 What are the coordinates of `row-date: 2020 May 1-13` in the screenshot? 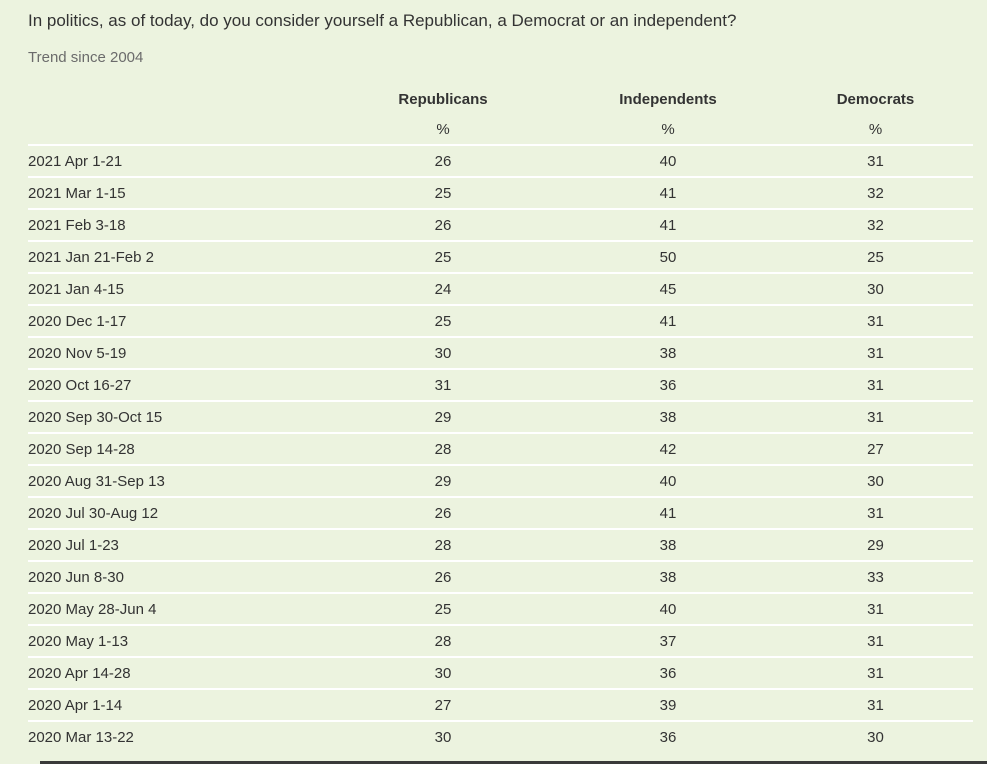 It's located at (178, 640).